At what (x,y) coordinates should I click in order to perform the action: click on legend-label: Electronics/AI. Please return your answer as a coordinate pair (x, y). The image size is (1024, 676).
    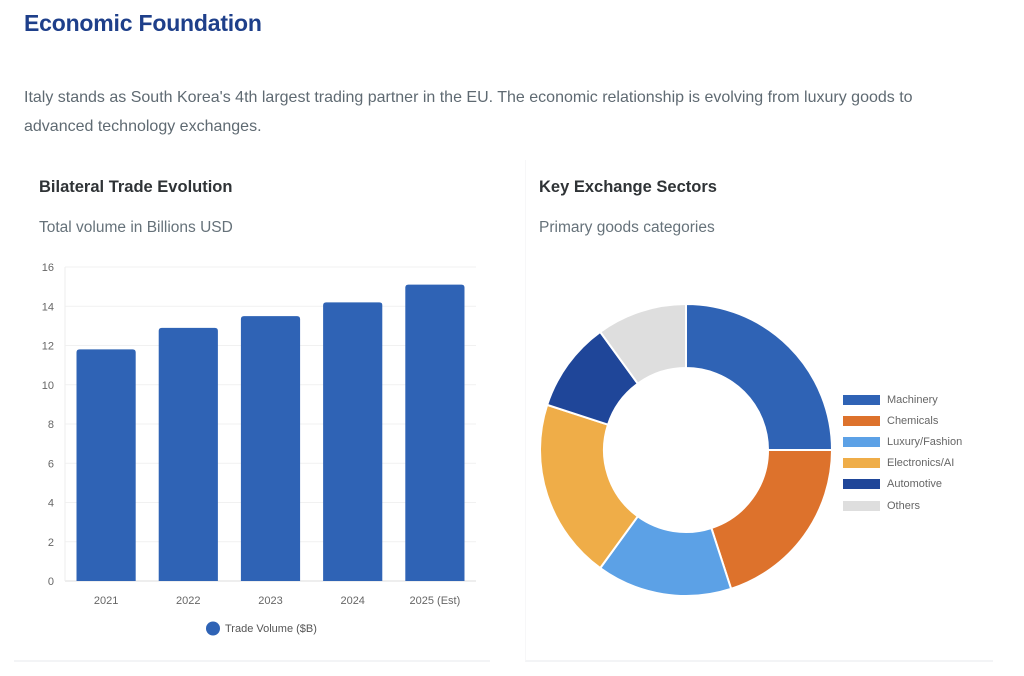
    Looking at the image, I should click on (921, 463).